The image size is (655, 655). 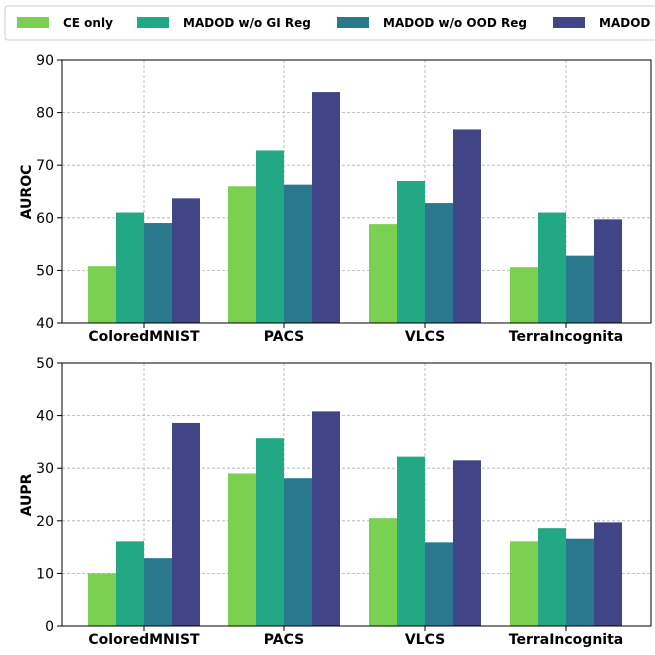 I want to click on bar-aupr-vlcs-s2, so click(x=439, y=584).